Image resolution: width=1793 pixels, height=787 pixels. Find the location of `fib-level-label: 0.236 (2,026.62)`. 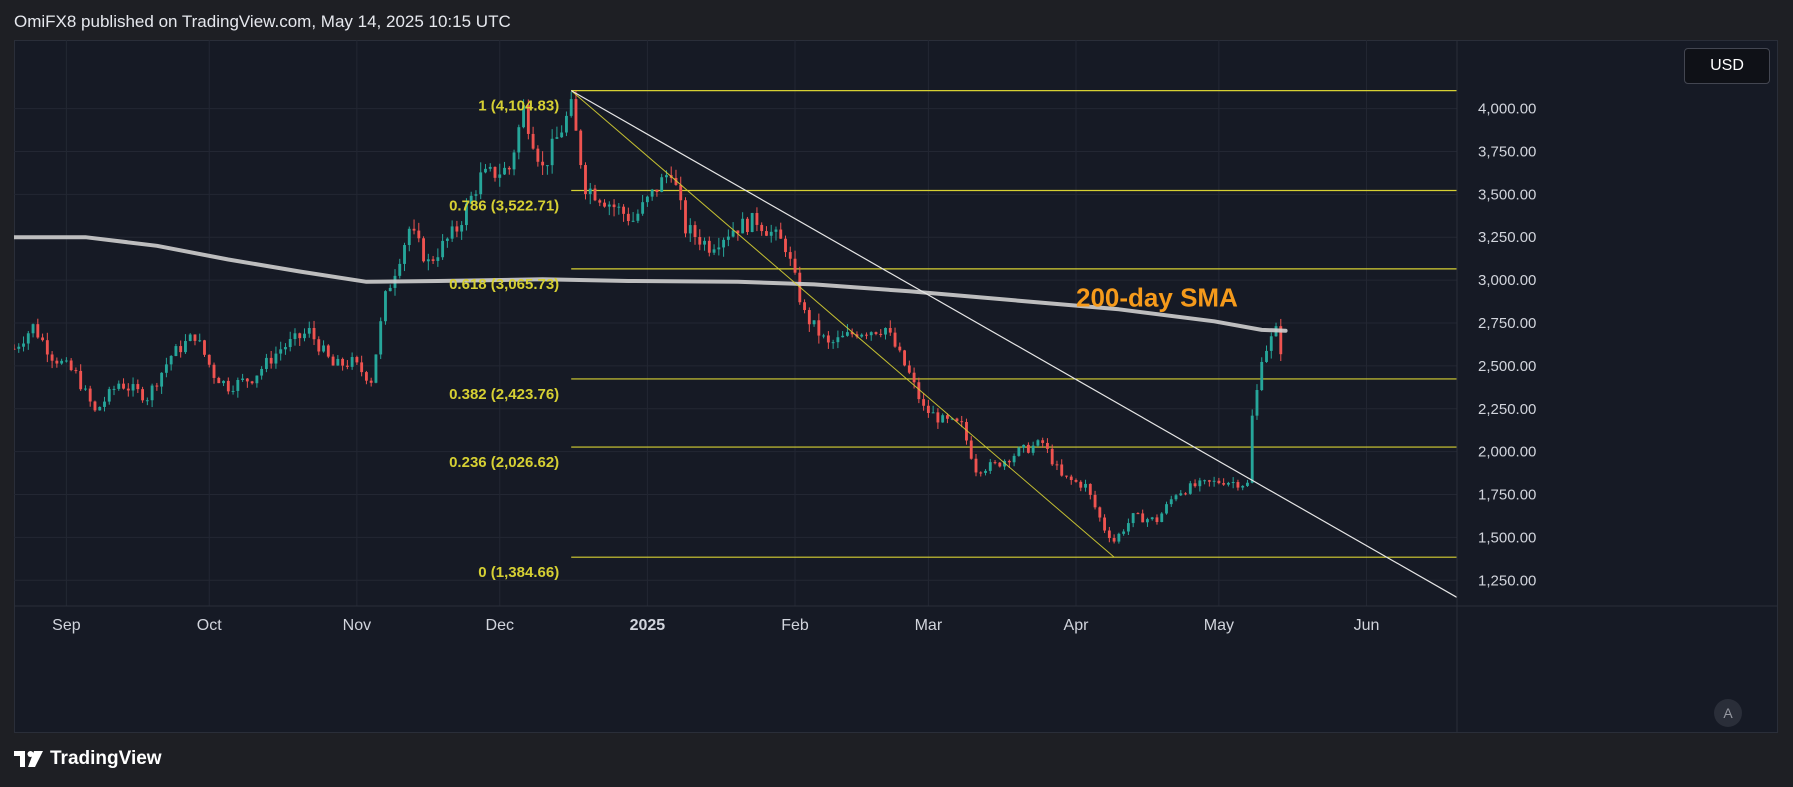

fib-level-label: 0.236 (2,026.62) is located at coordinates (504, 462).